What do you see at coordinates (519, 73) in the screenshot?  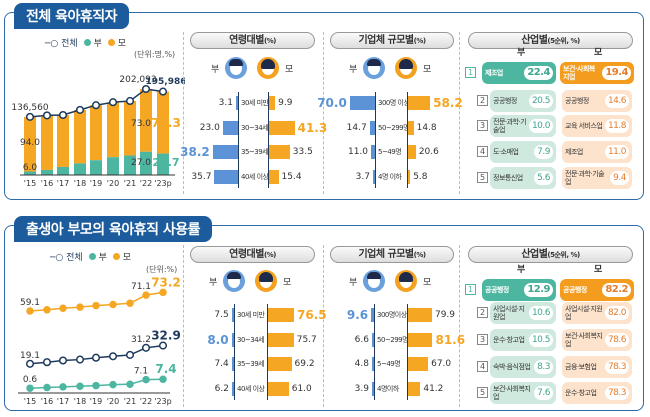 I see `father-industry-card: 제조업 22.4` at bounding box center [519, 73].